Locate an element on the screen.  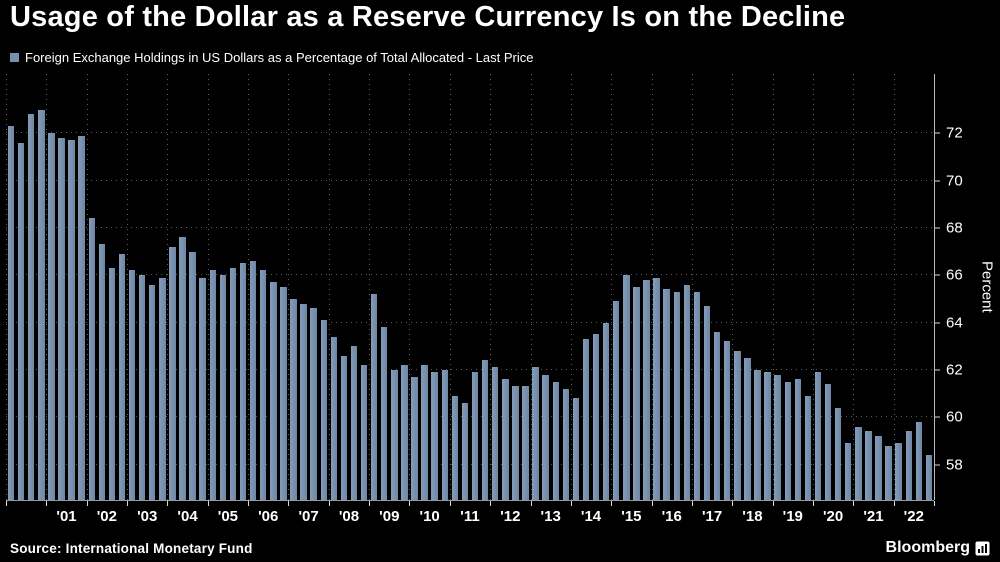
y-tick-label: 64 is located at coordinates (954, 322).